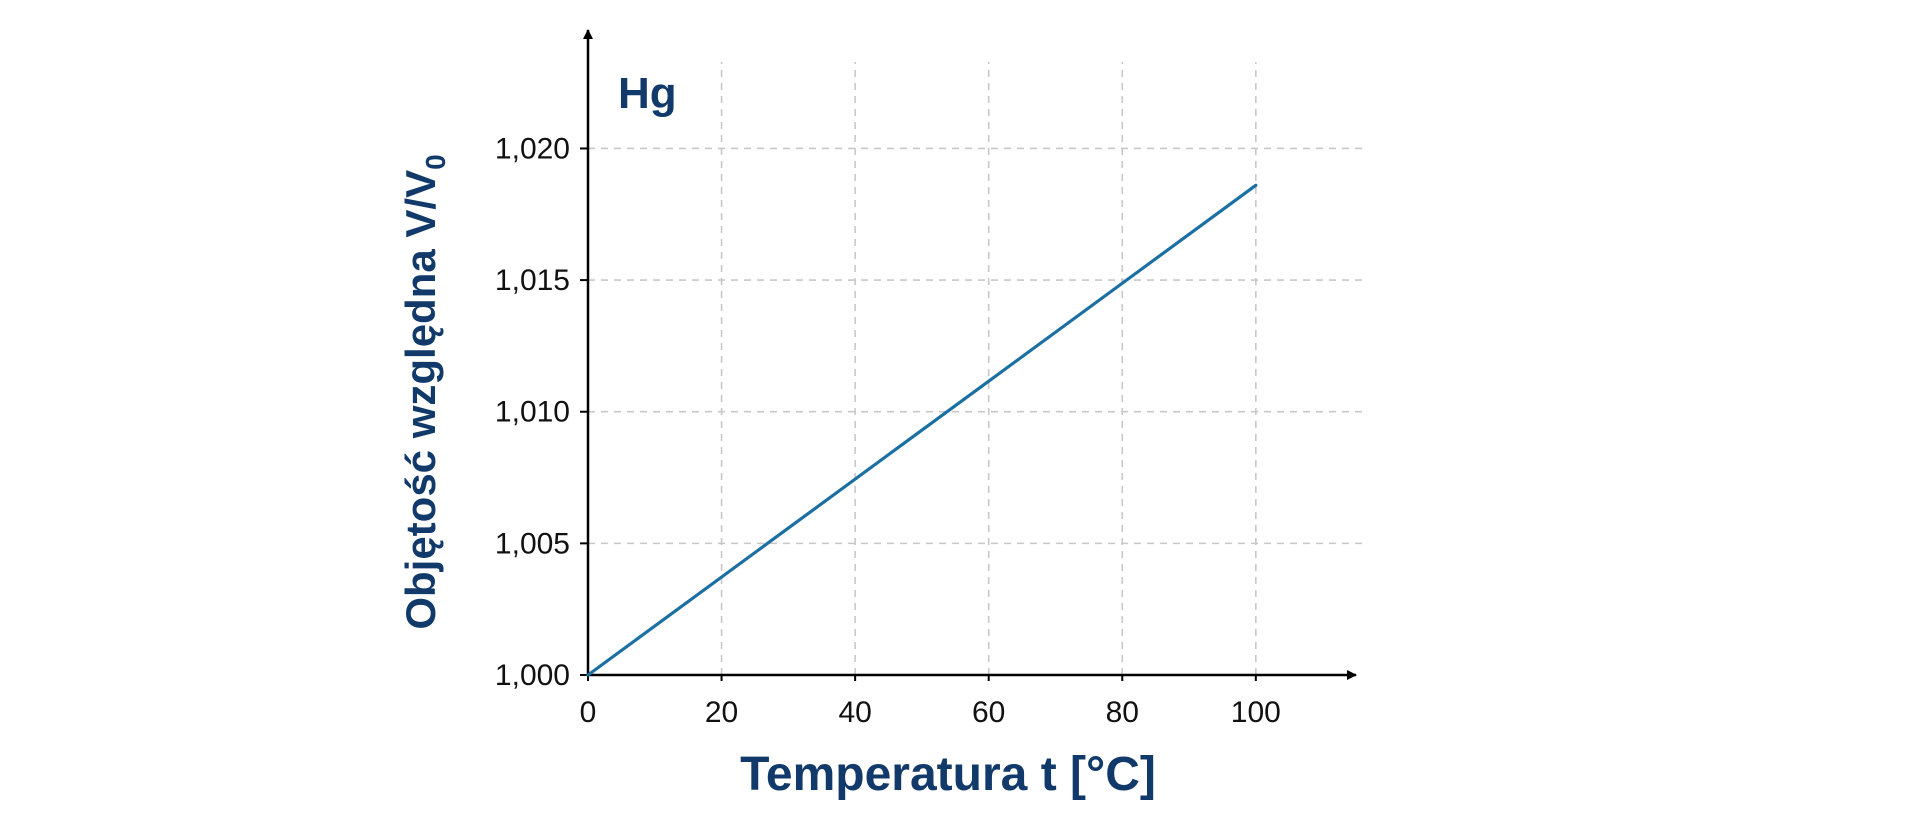 This screenshot has height=821, width=1920. What do you see at coordinates (647, 93) in the screenshot?
I see `chart-annotation: Hg` at bounding box center [647, 93].